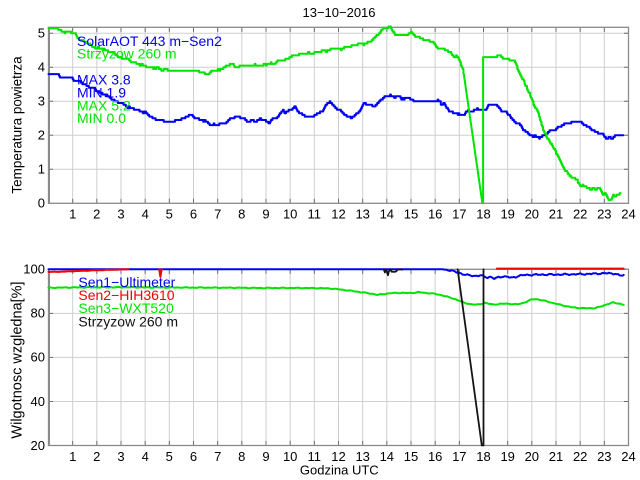  What do you see at coordinates (101, 93) in the screenshot?
I see `svg-text: MIN 1.9` at bounding box center [101, 93].